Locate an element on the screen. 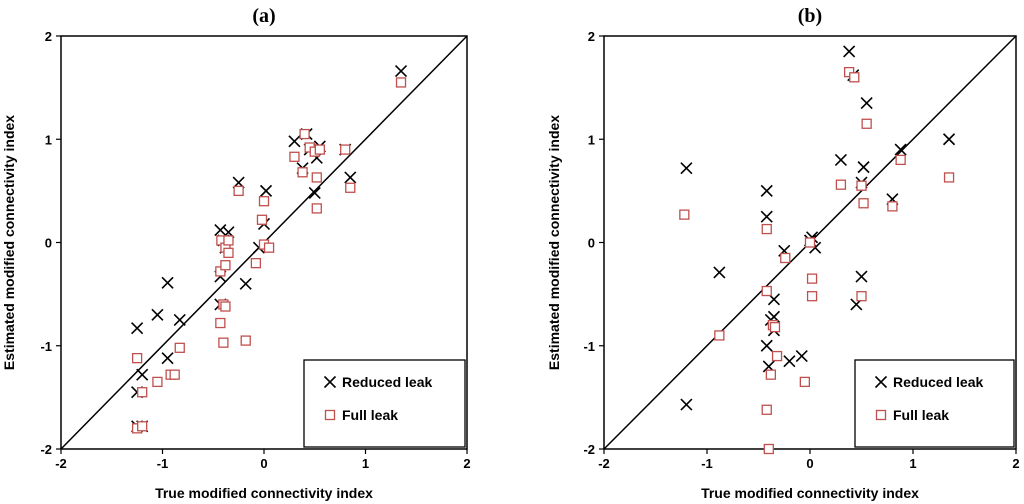 This screenshot has width=1024, height=504. legend-box is located at coordinates (384, 403).